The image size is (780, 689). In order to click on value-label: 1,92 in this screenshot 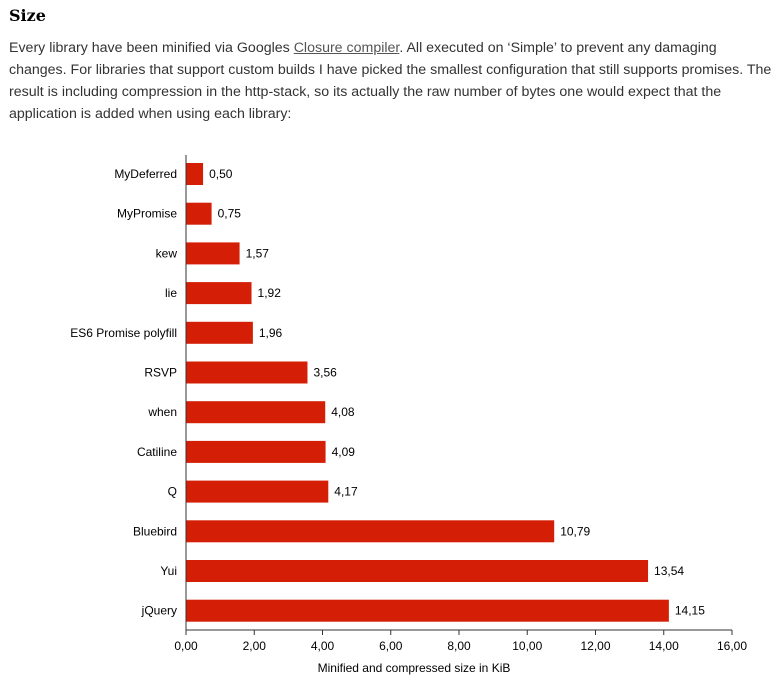, I will do `click(270, 293)`.